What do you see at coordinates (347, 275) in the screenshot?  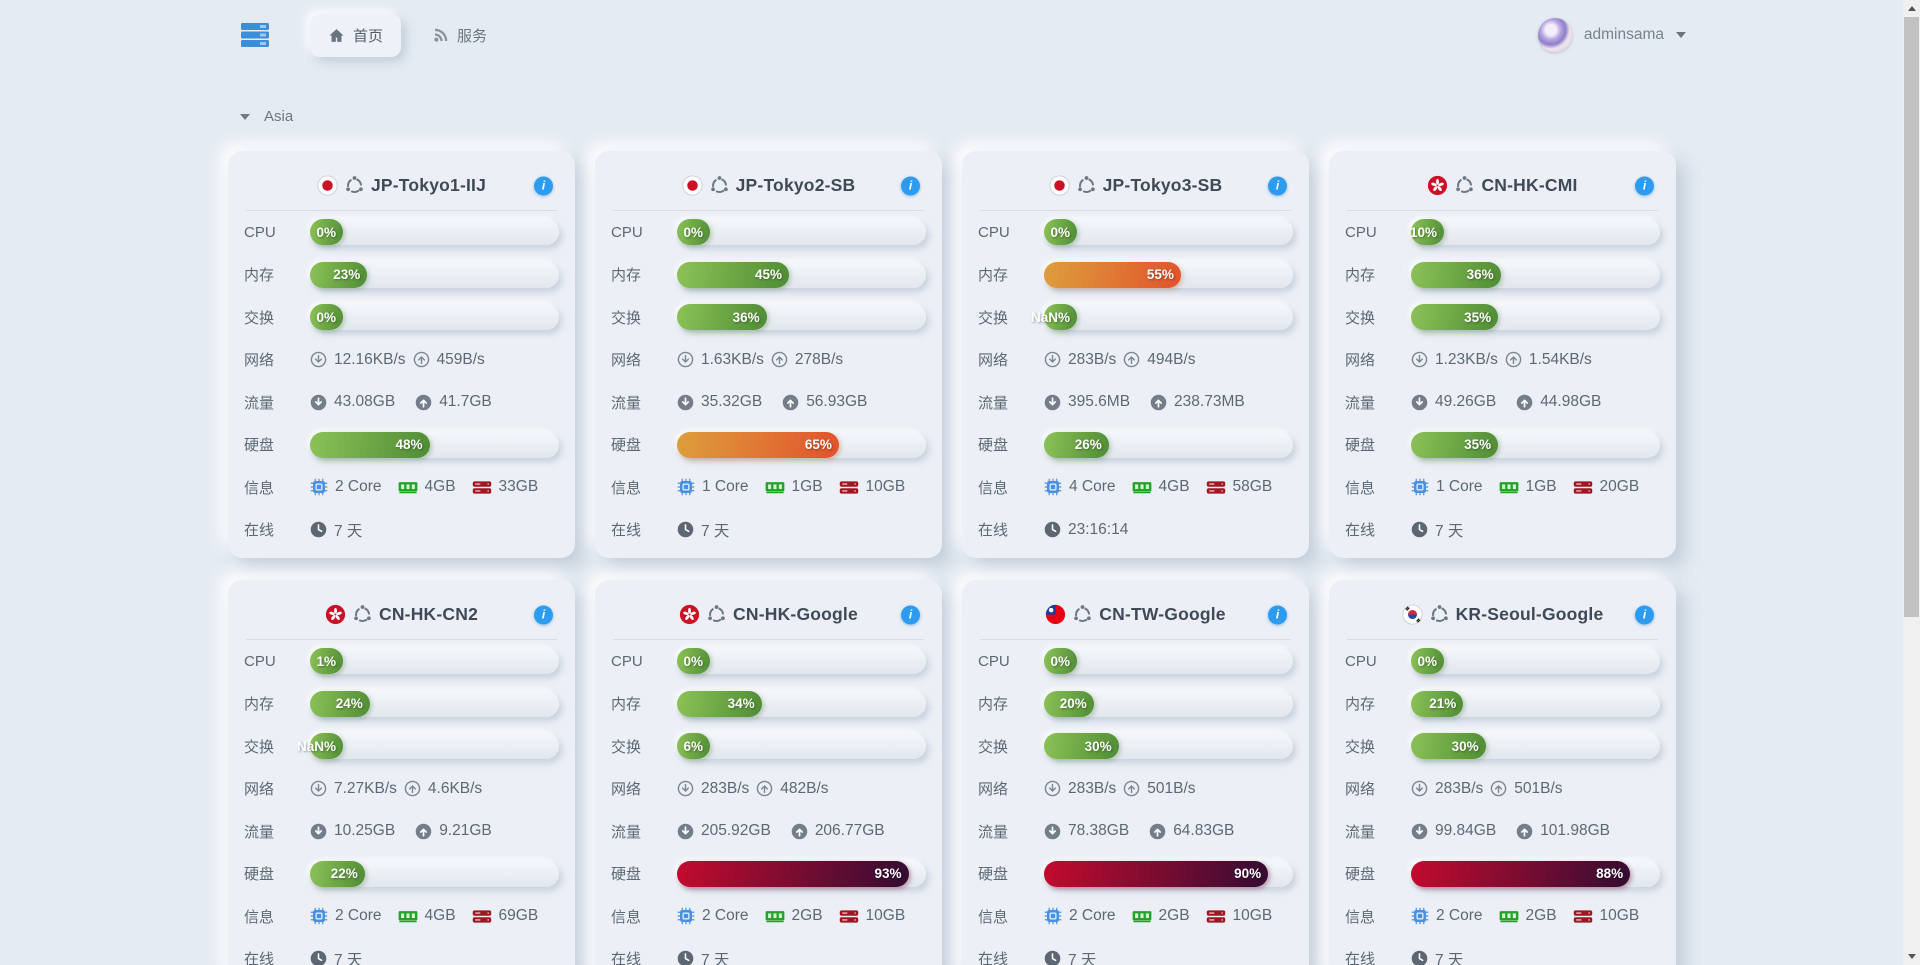 I see `memory-percent: 23%` at bounding box center [347, 275].